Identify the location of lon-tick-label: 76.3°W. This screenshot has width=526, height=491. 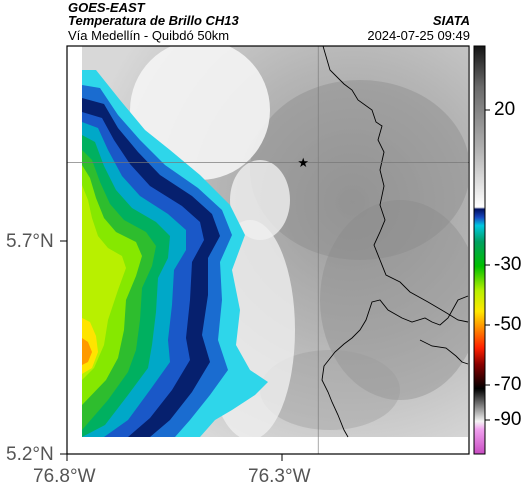
(279, 476).